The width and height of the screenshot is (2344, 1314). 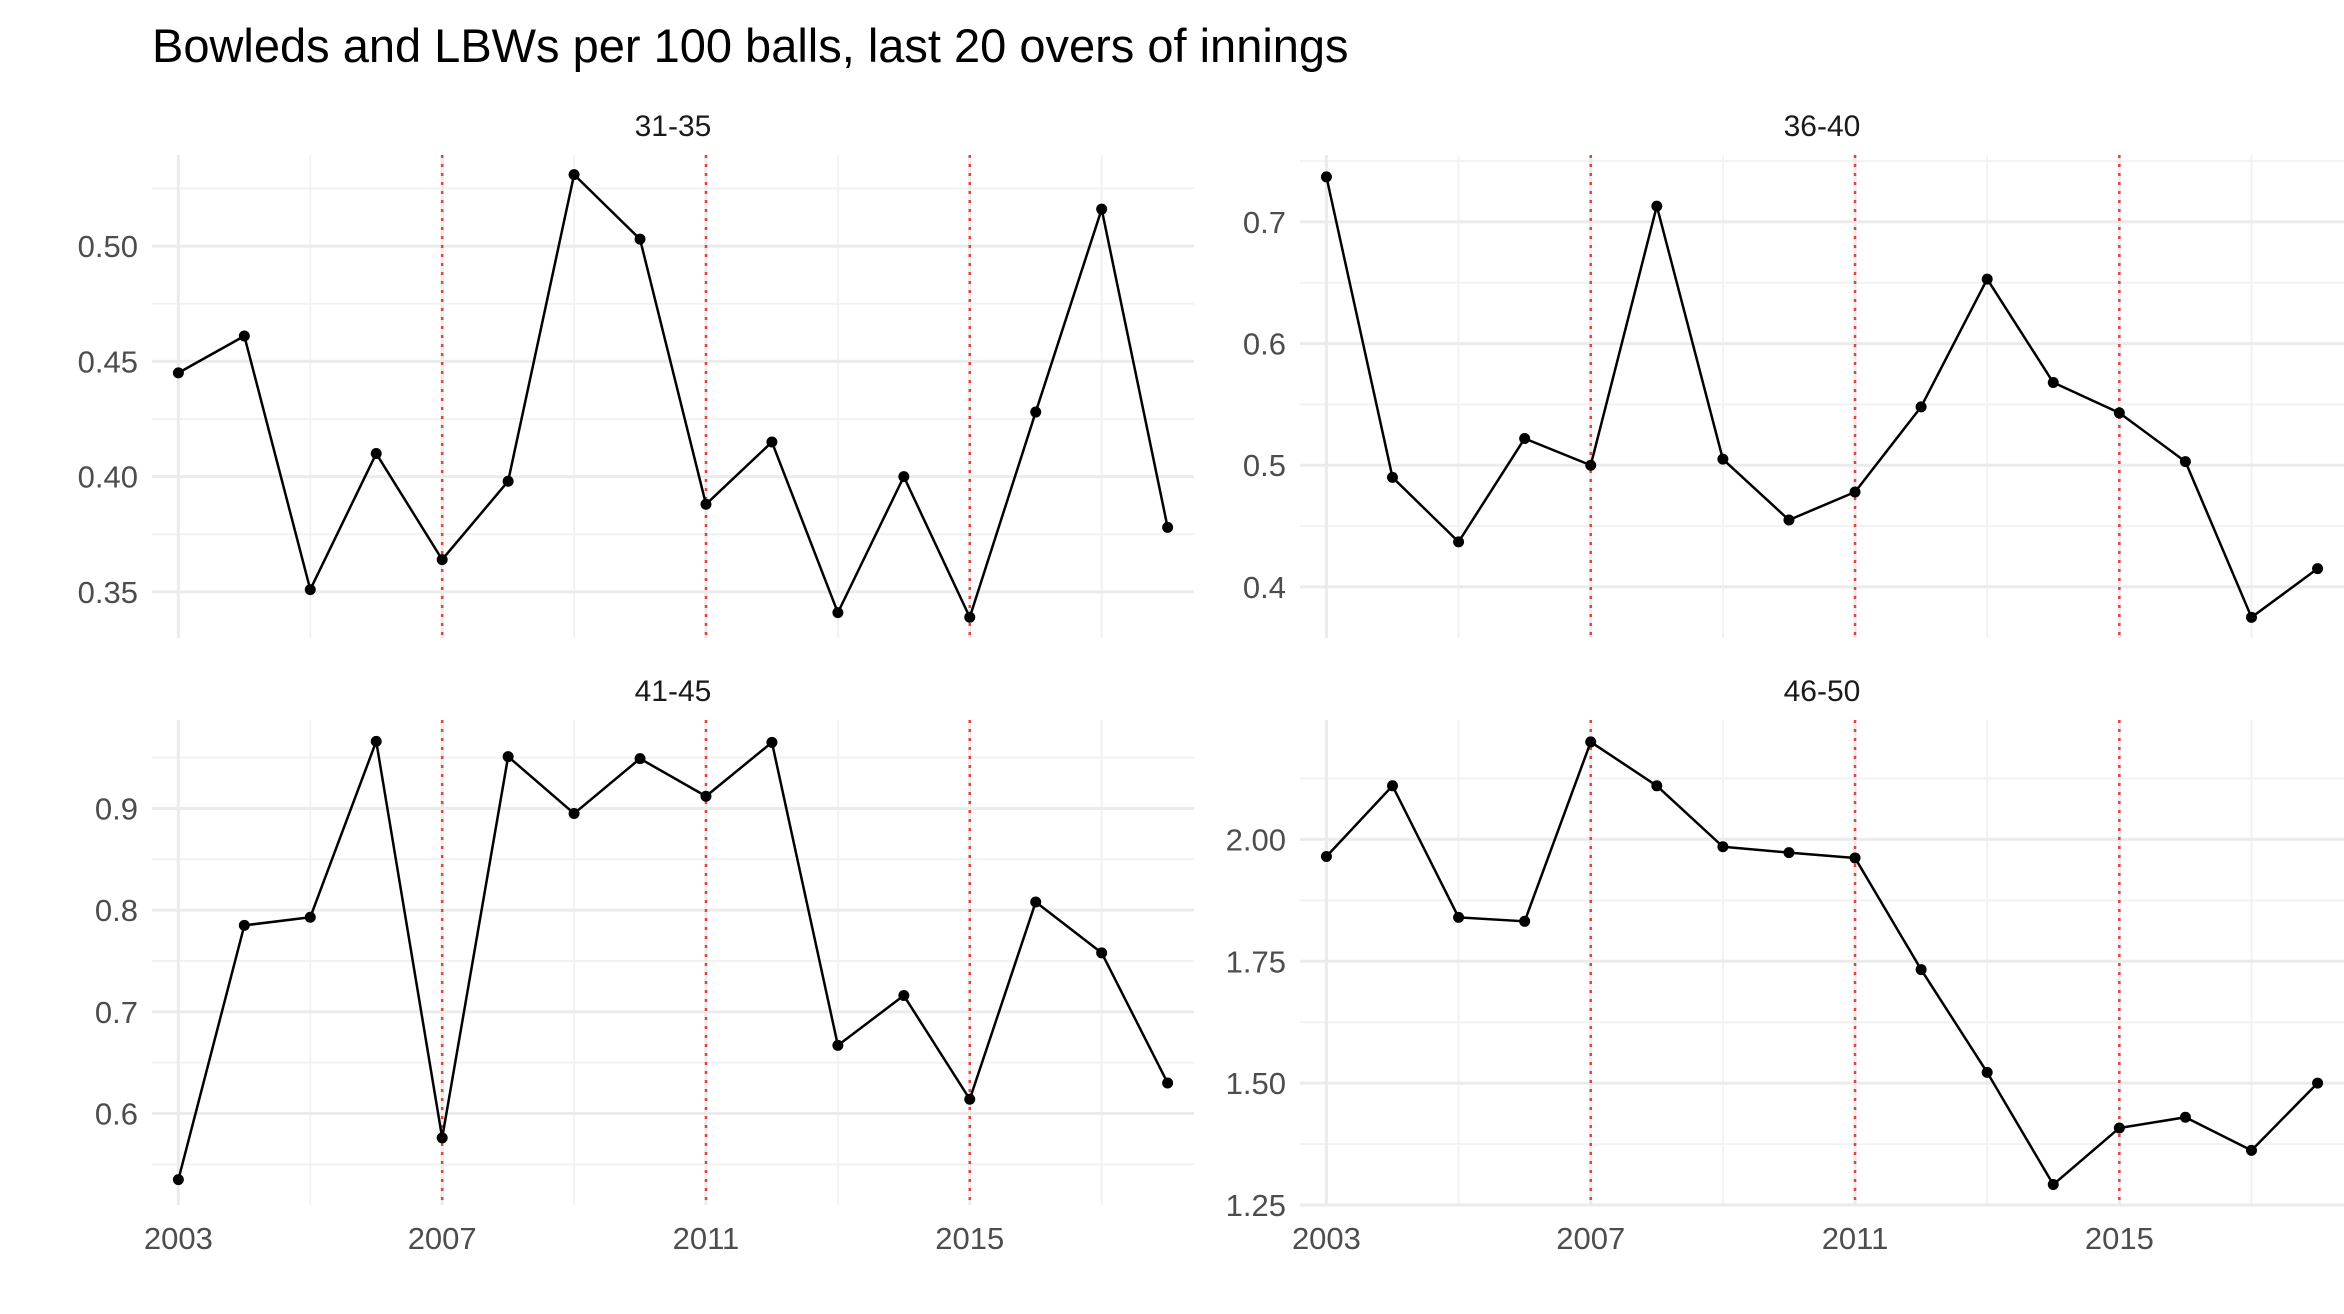 I want to click on y-tick-label: 0.8, so click(x=116, y=910).